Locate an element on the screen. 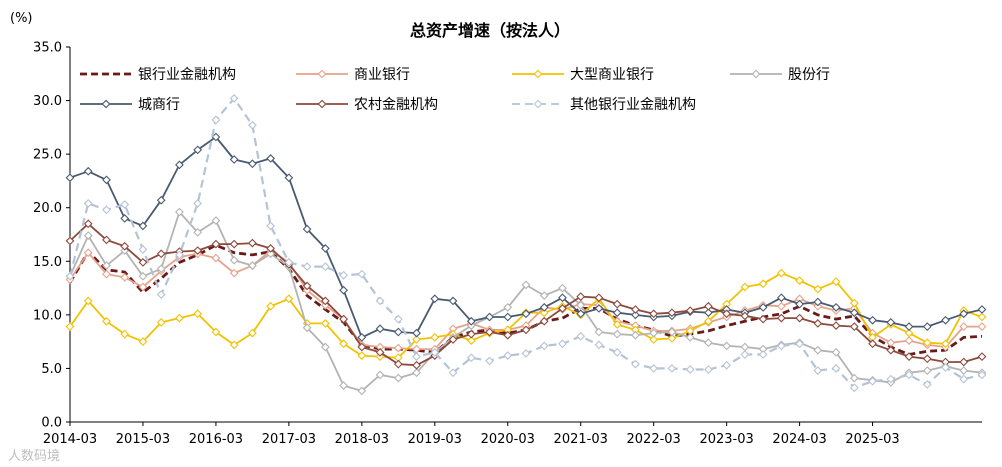 The height and width of the screenshot is (467, 1002). legend-label: 商业银行 is located at coordinates (382, 75).